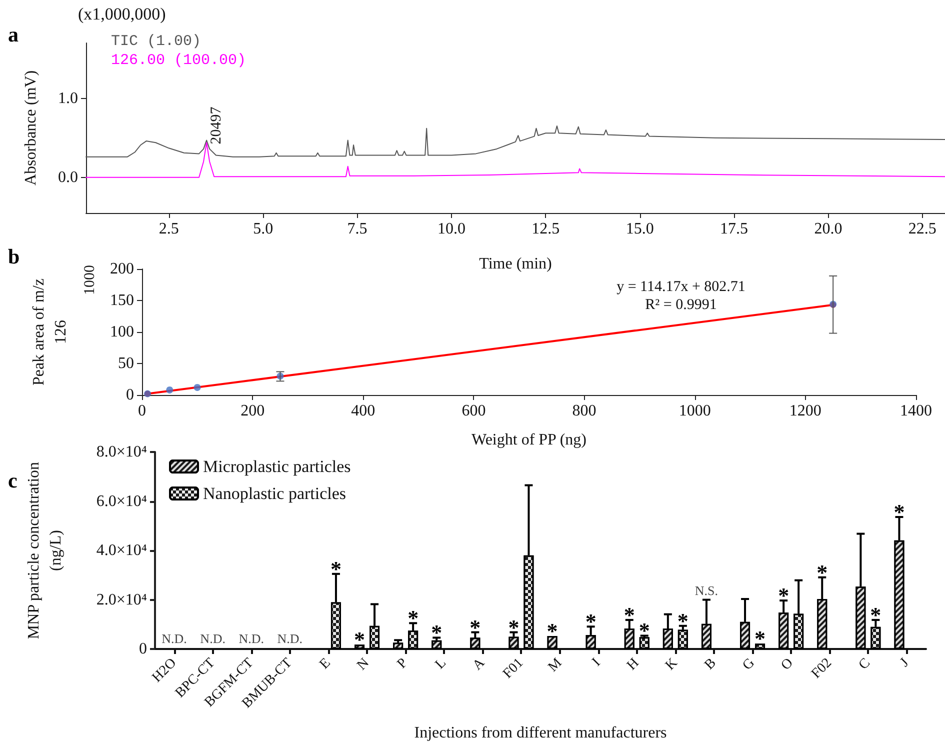 This screenshot has height=744, width=945. I want to click on x-tick-label: I, so click(597, 662).